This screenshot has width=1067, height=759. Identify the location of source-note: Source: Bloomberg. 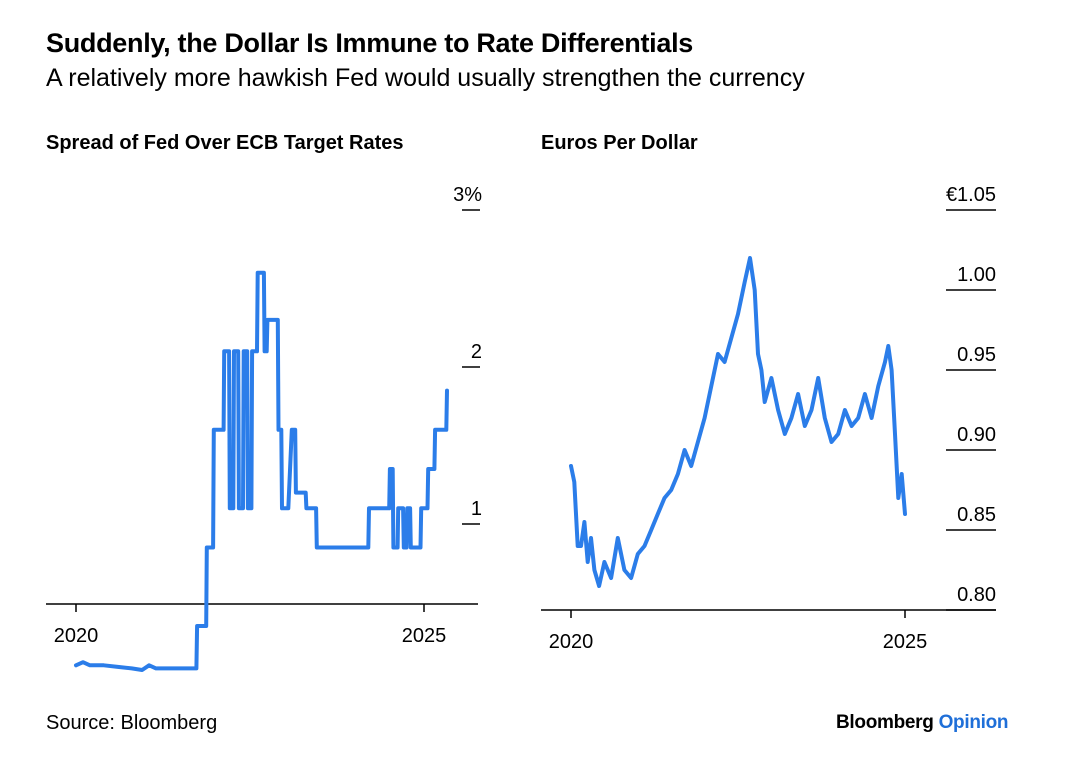
(132, 723).